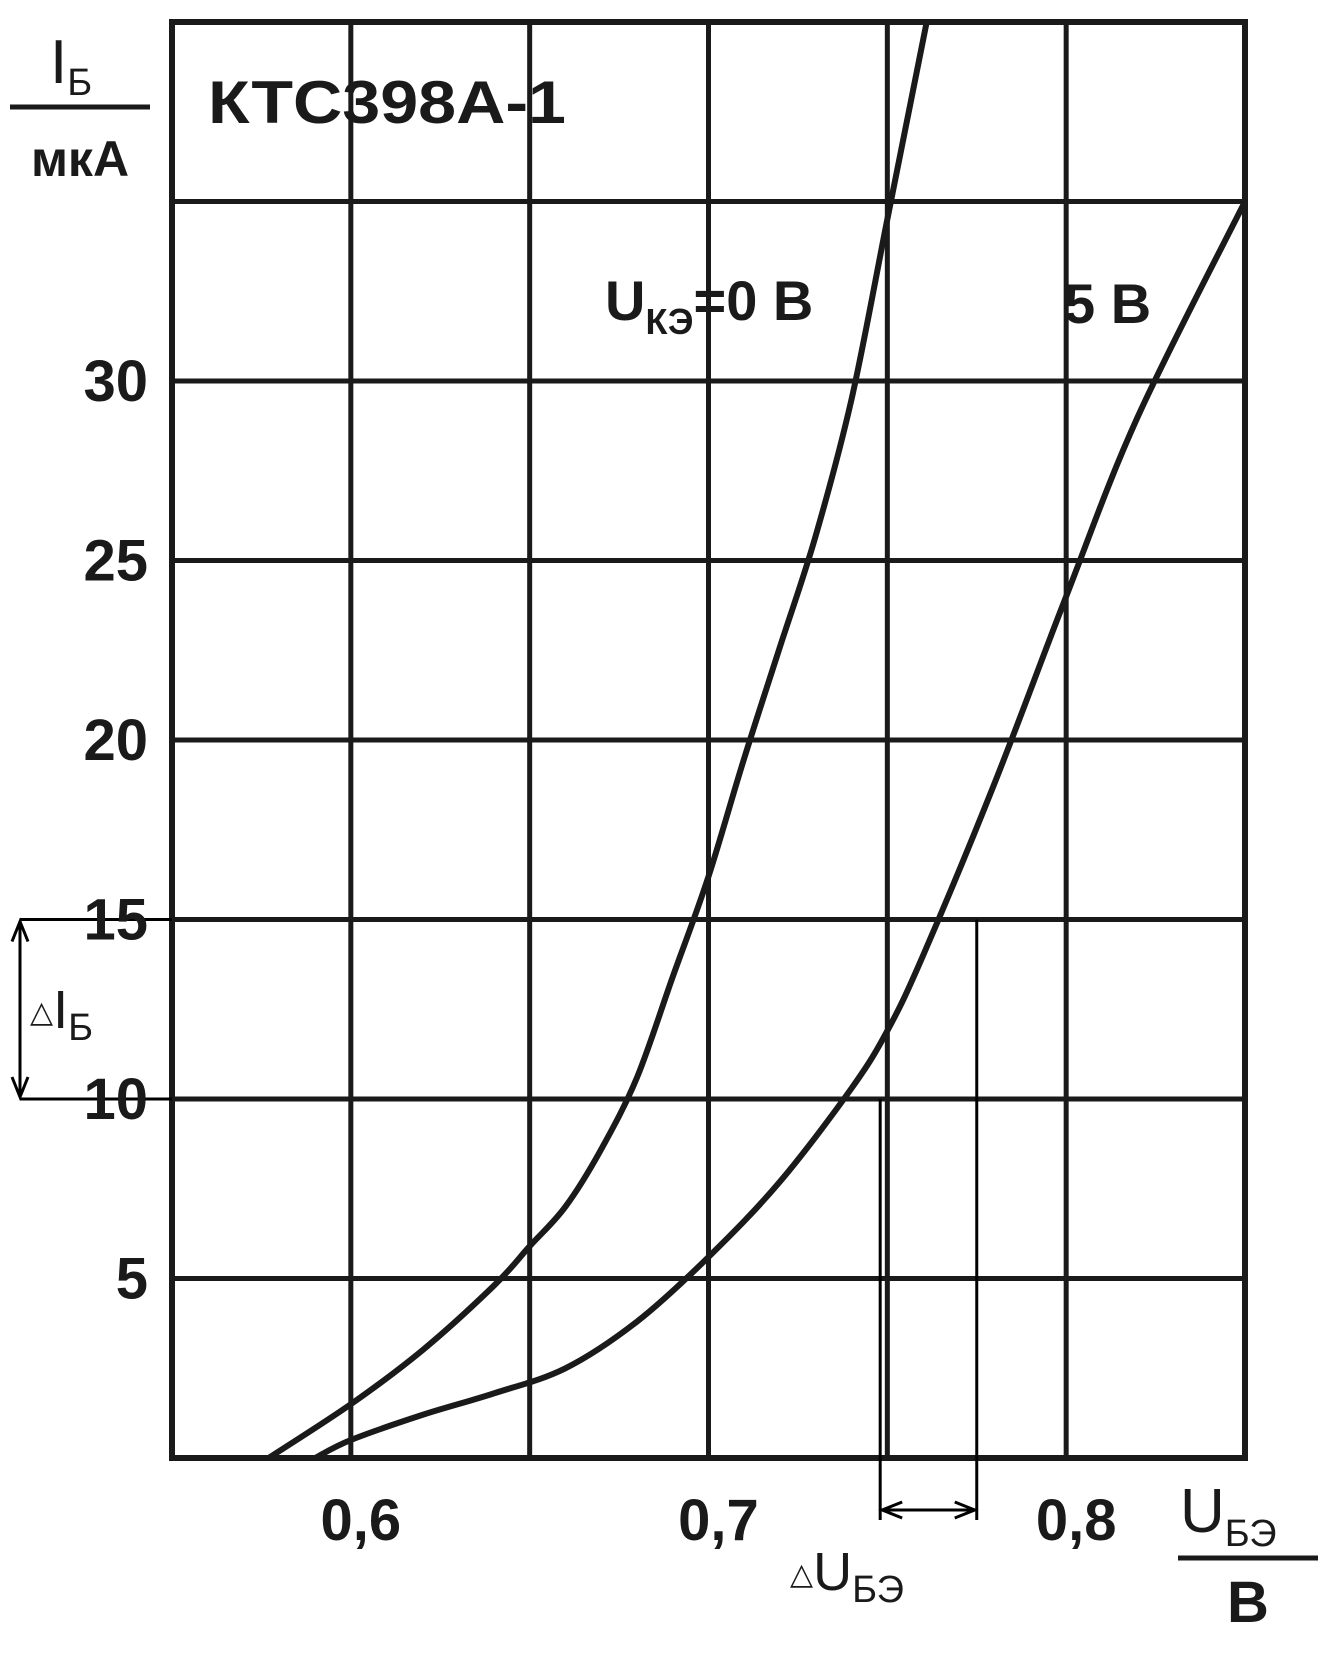 The image size is (1344, 1660). What do you see at coordinates (115, 561) in the screenshot?
I see `y-tick-label: 25` at bounding box center [115, 561].